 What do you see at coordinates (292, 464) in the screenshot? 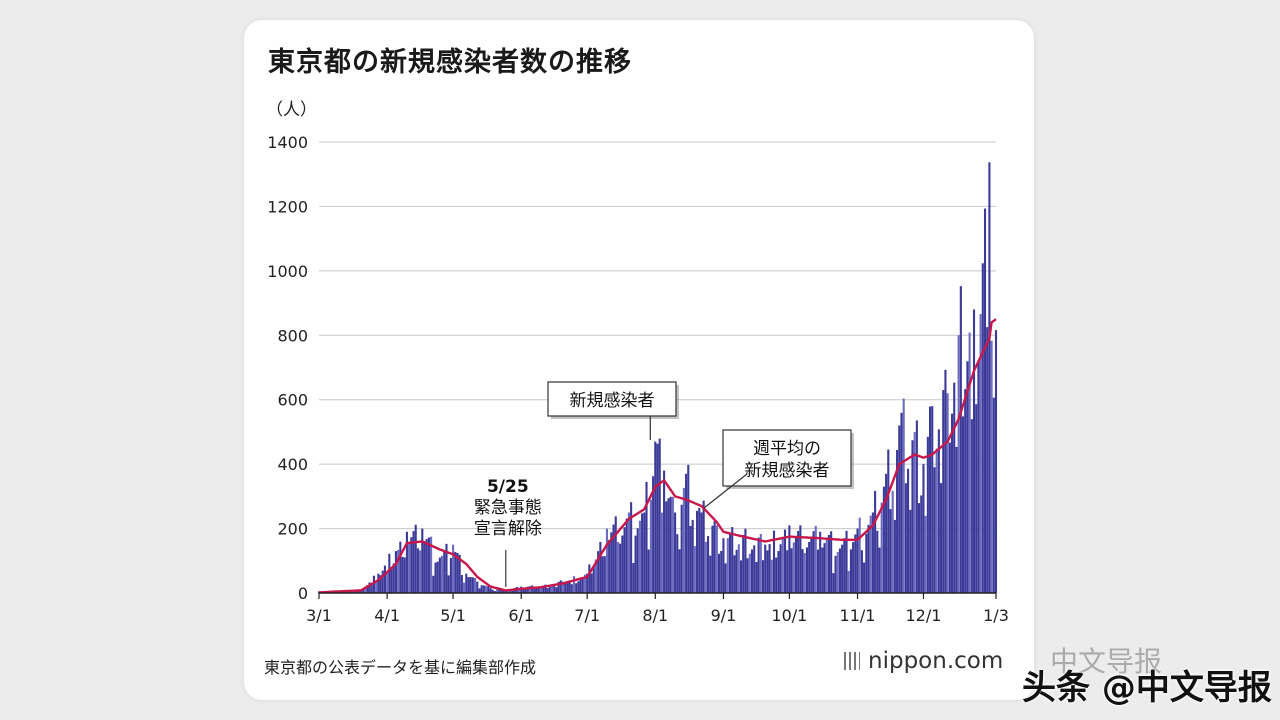
I see `y-tick-label: 400` at bounding box center [292, 464].